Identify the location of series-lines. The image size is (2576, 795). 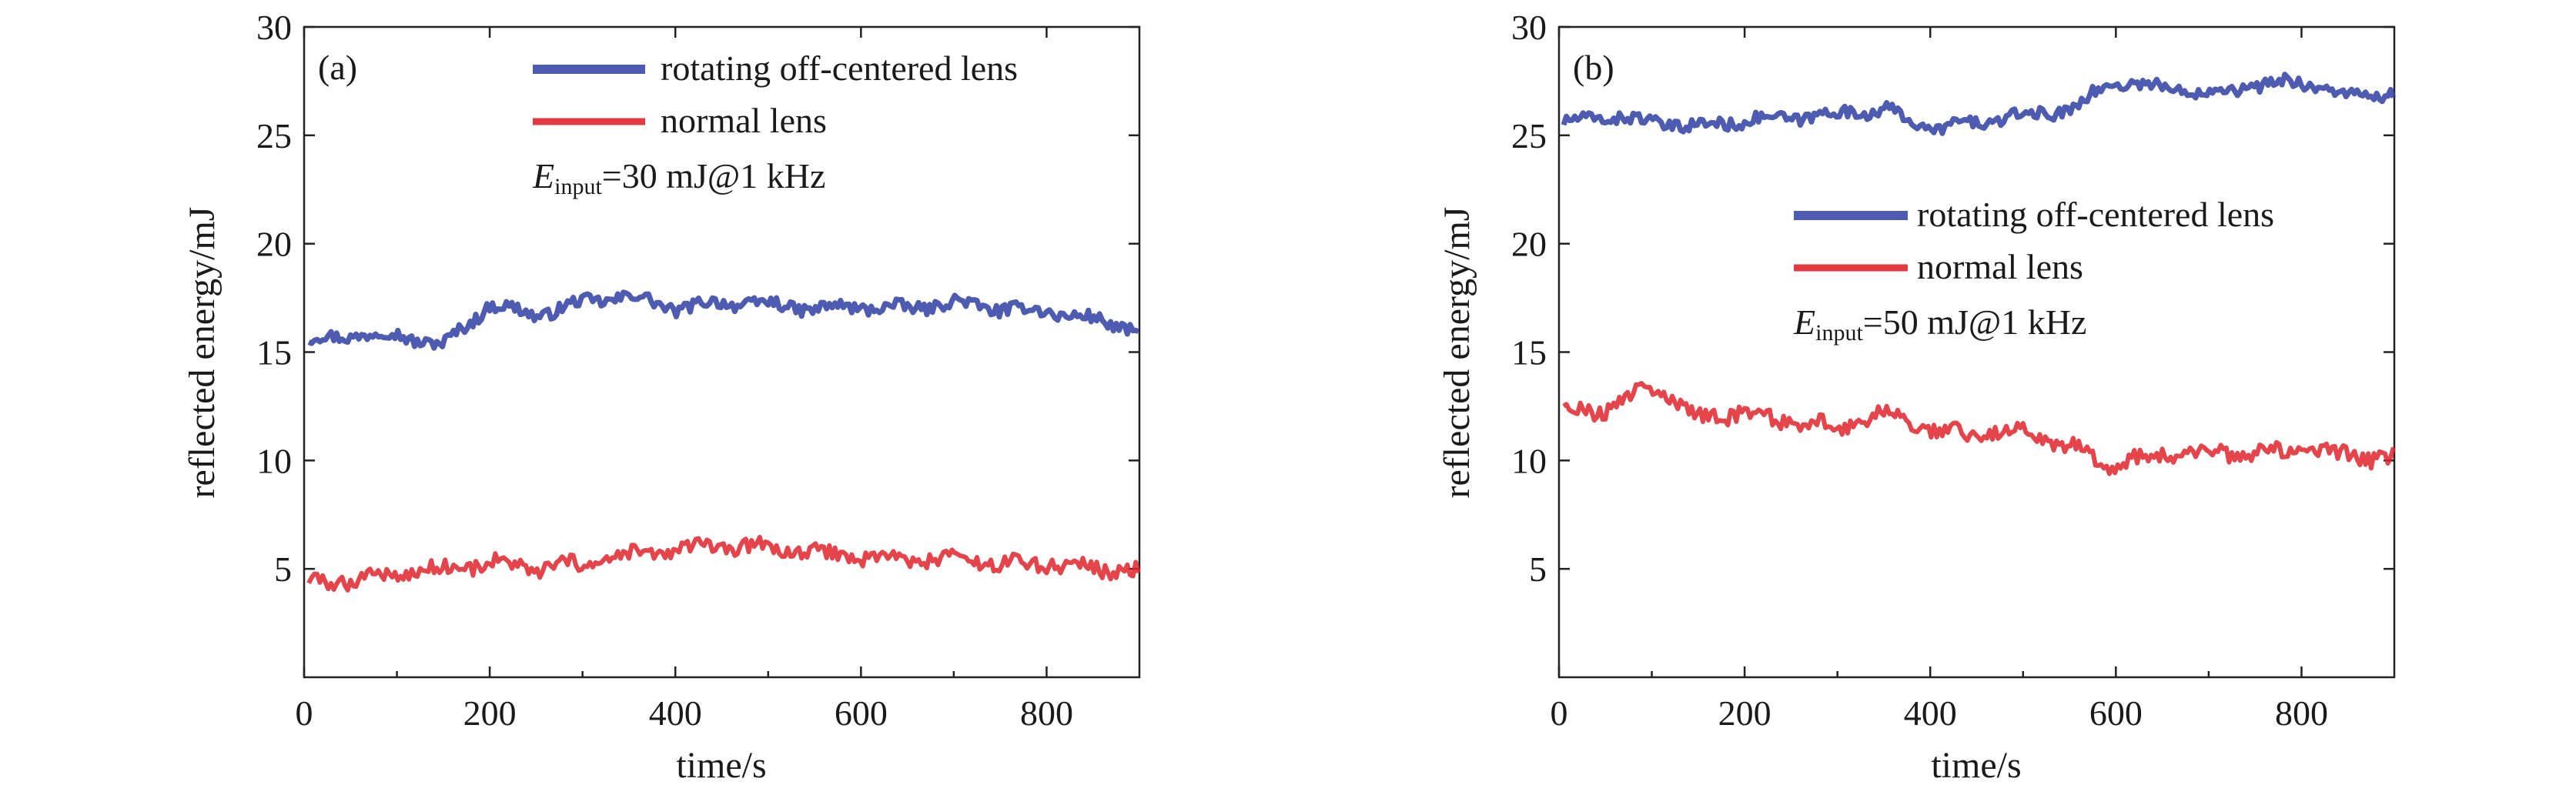
(724, 441).